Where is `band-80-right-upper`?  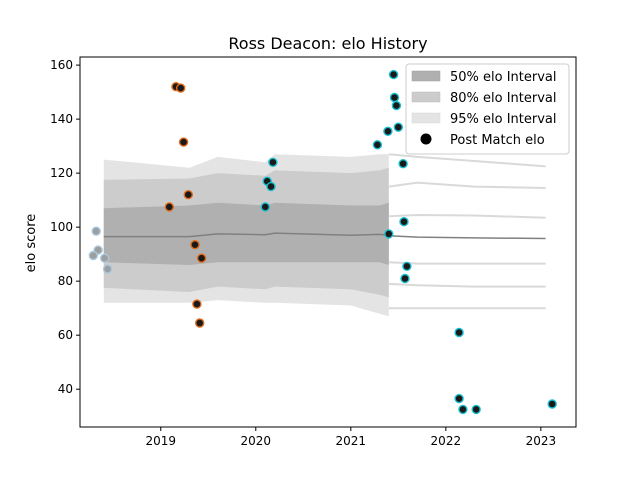
band-80-right-upper is located at coordinates (467, 185).